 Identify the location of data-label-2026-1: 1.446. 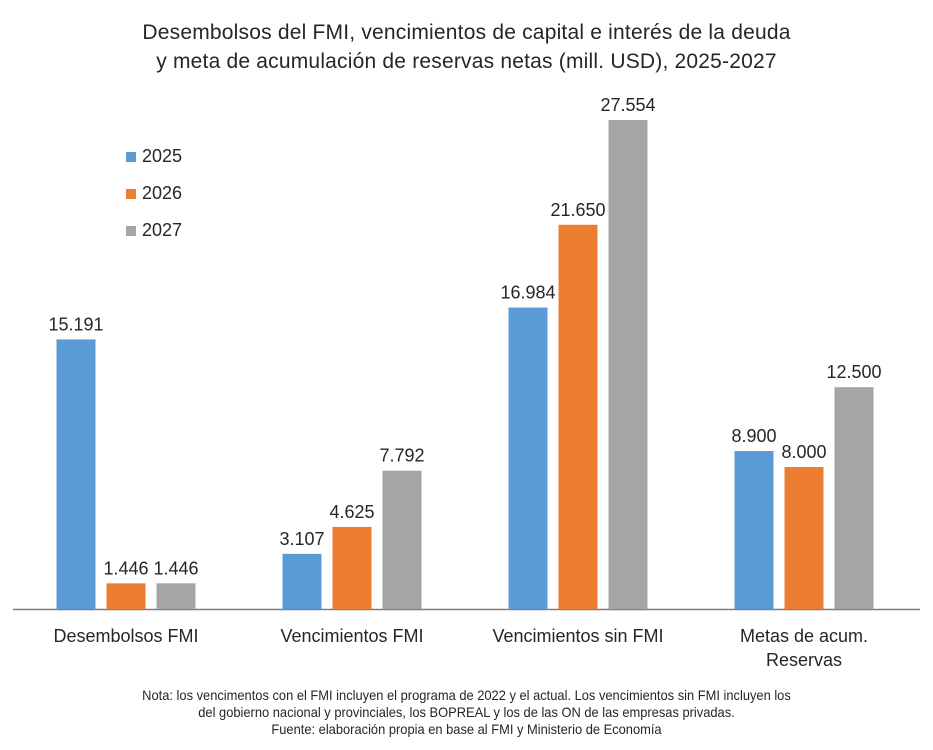
(125, 568).